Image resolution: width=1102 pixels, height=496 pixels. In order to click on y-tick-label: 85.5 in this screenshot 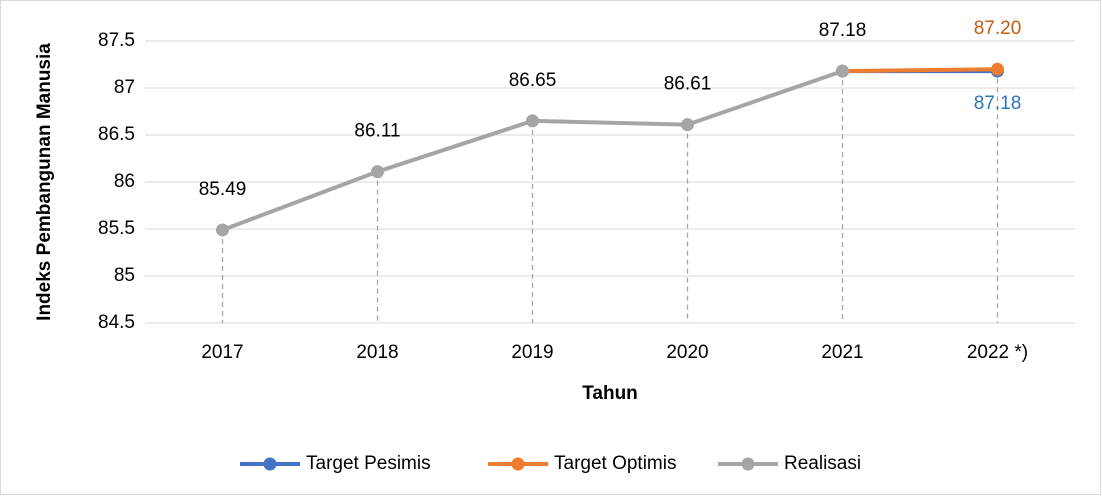, I will do `click(116, 228)`.